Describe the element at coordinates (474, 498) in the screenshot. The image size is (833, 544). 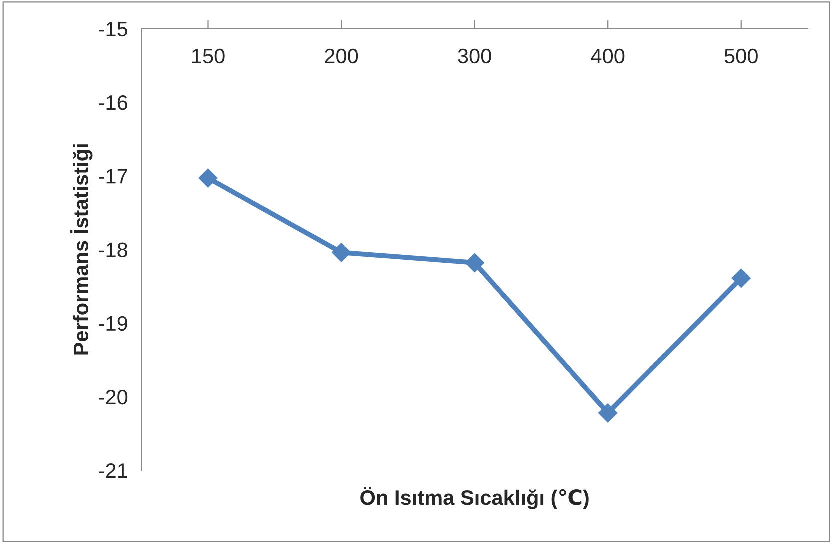
I see `x-axis-title: Ön Isıtma Sıcaklığı (℃)` at that location.